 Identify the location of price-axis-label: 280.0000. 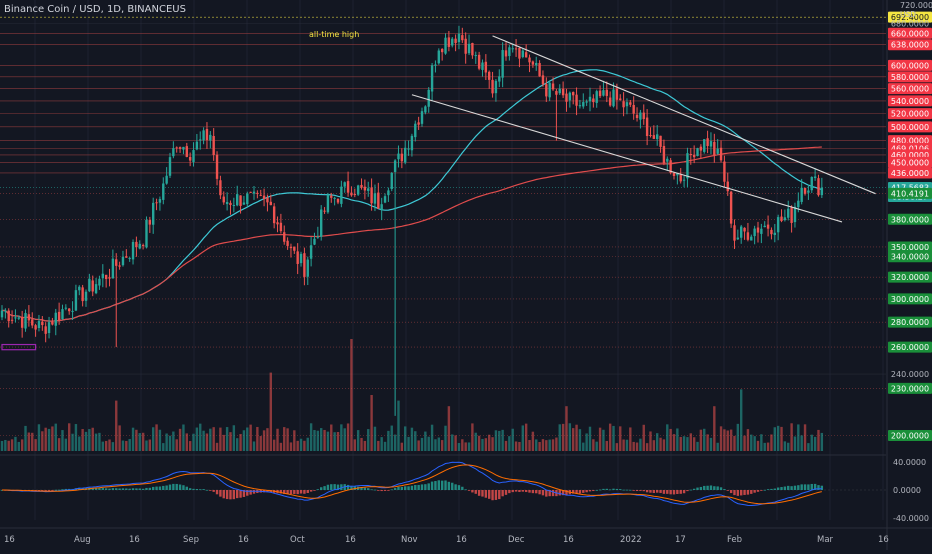
(910, 322).